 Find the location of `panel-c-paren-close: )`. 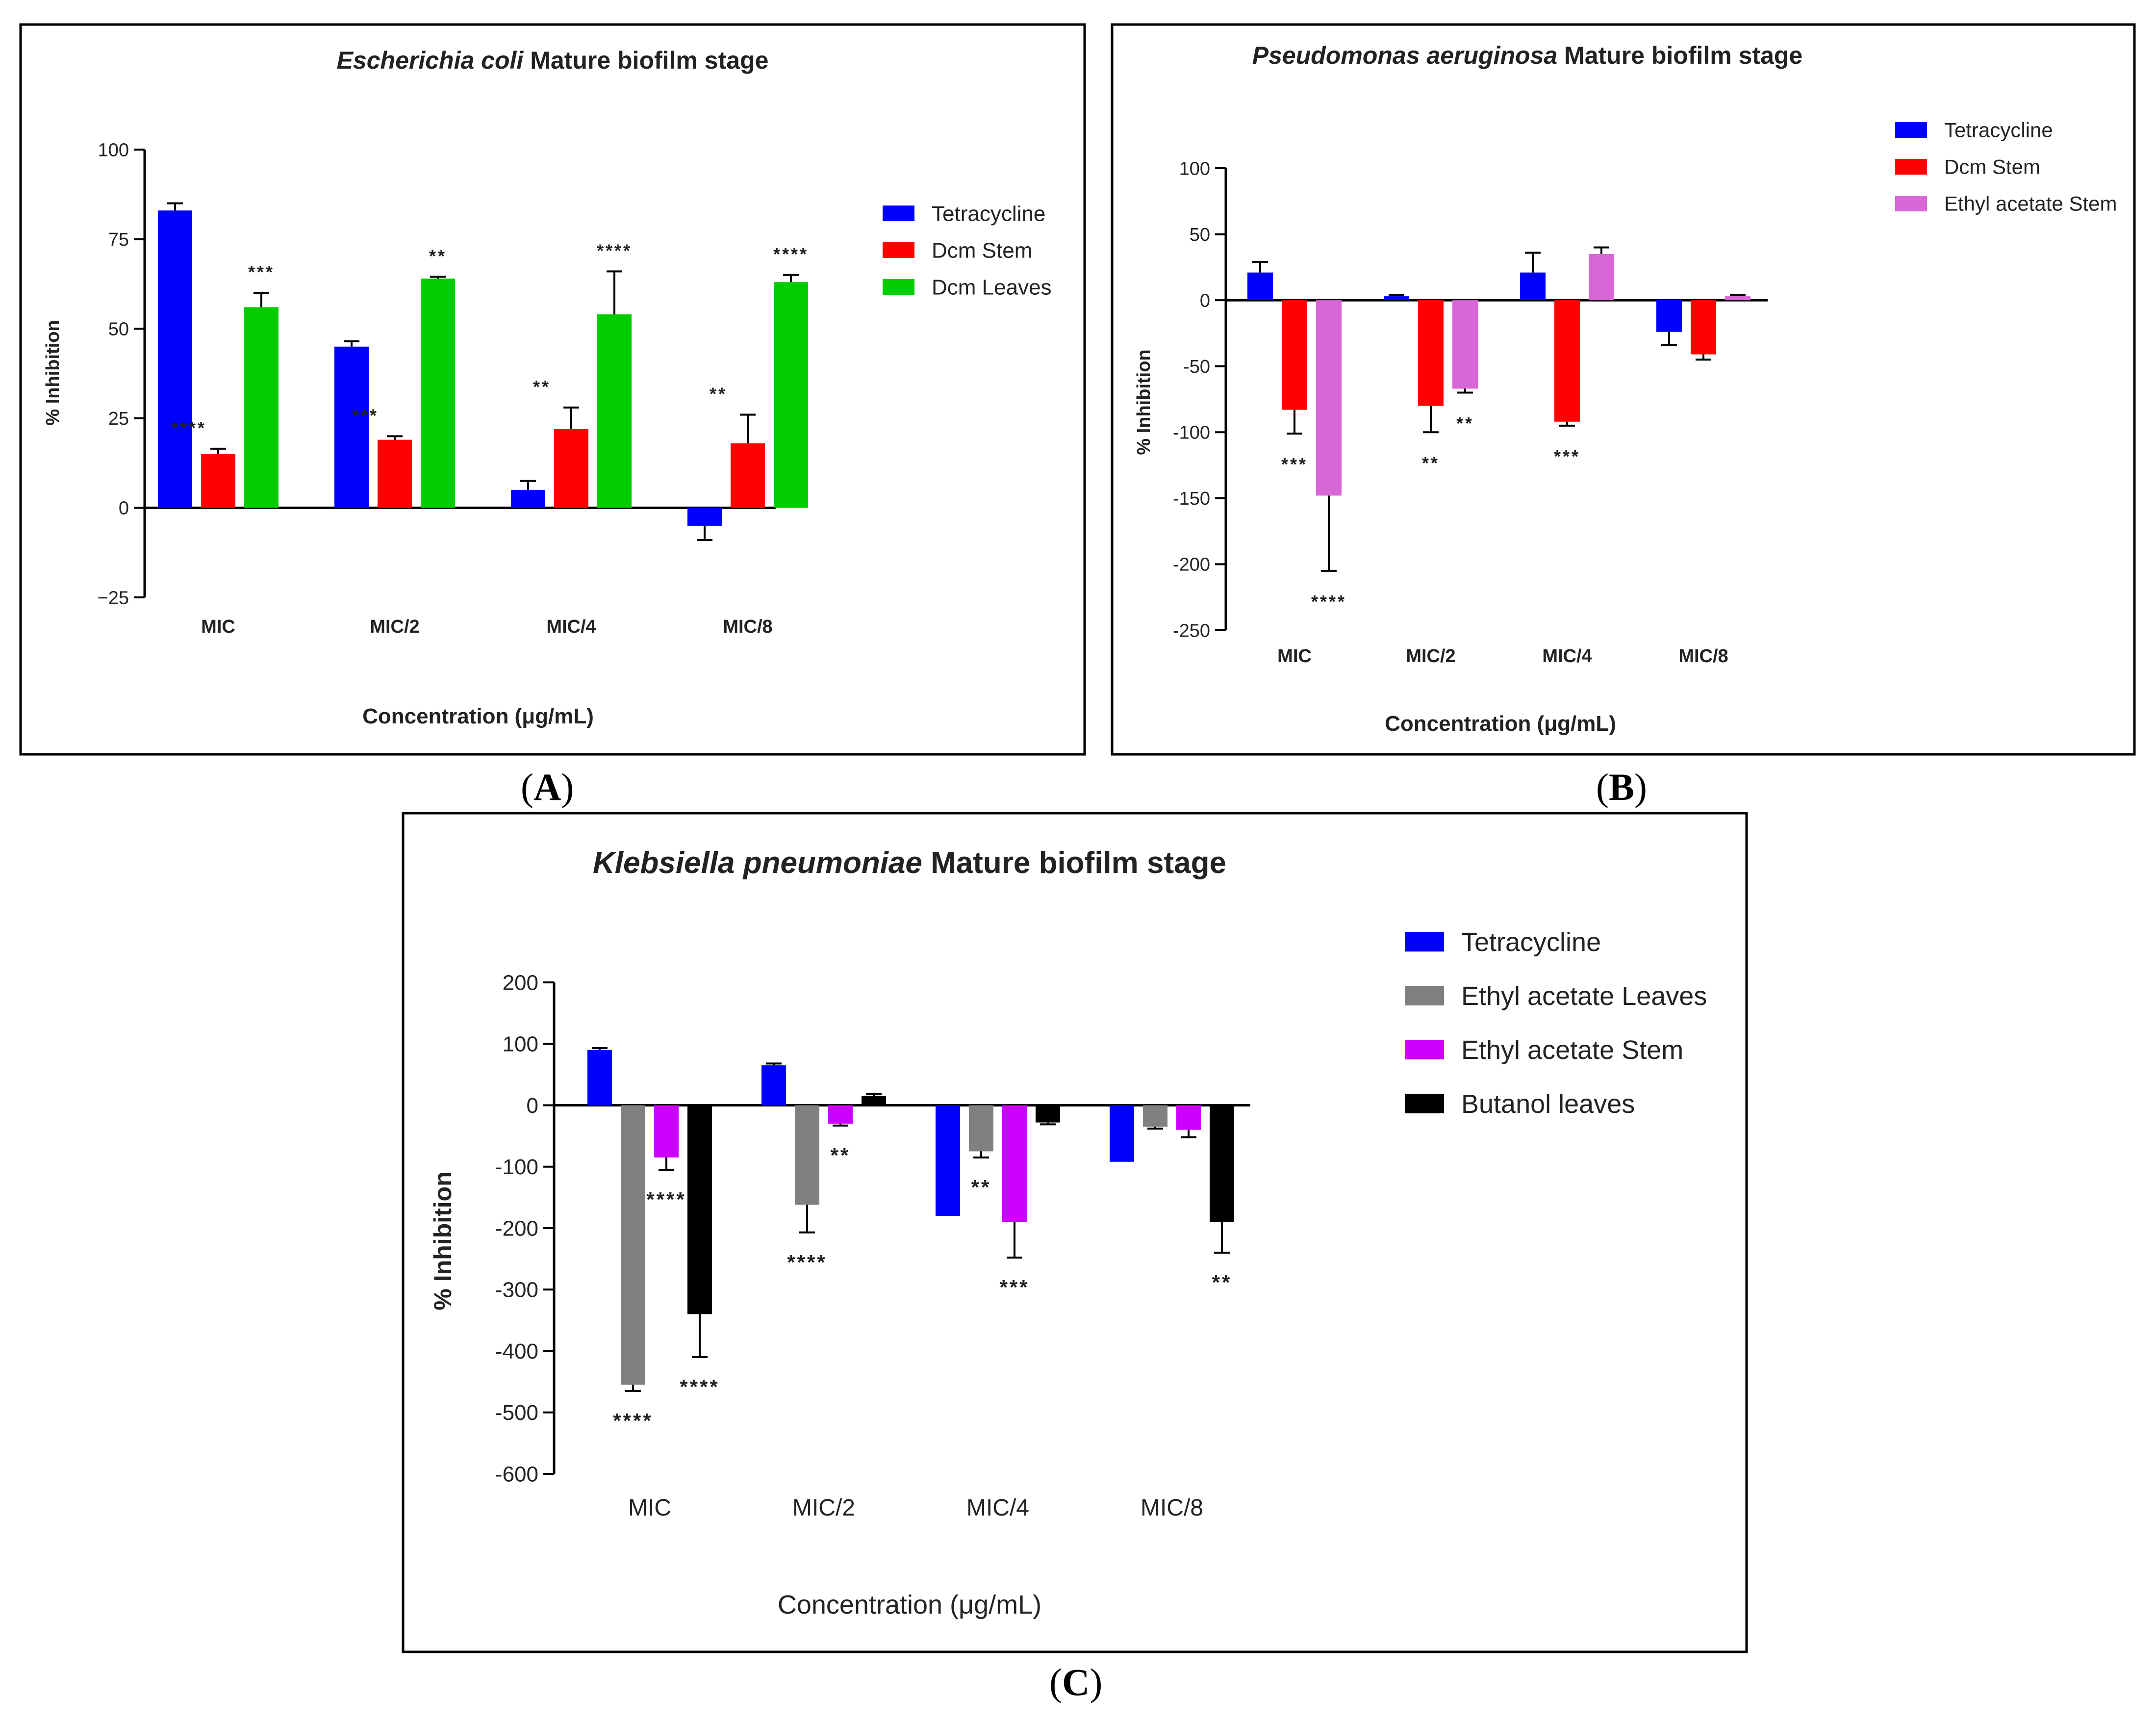

panel-c-paren-close: ) is located at coordinates (1097, 1682).